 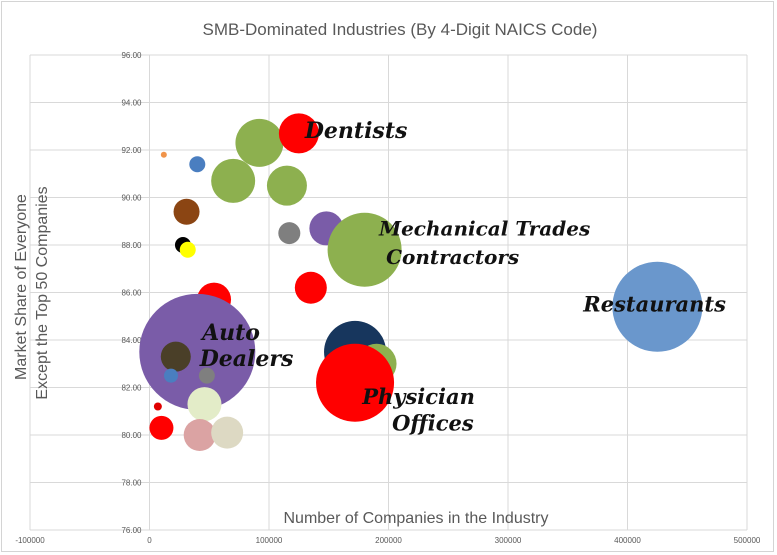 What do you see at coordinates (42, 292) in the screenshot?
I see `y-axis-title-line2: Except the Top 50 Companies` at bounding box center [42, 292].